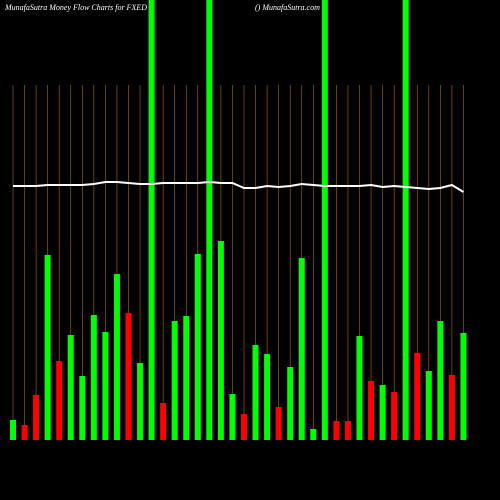 Image resolution: width=500 pixels, height=500 pixels. I want to click on chart-title: MunafaSutra Money Flow Charts for FXED, so click(75, 7).